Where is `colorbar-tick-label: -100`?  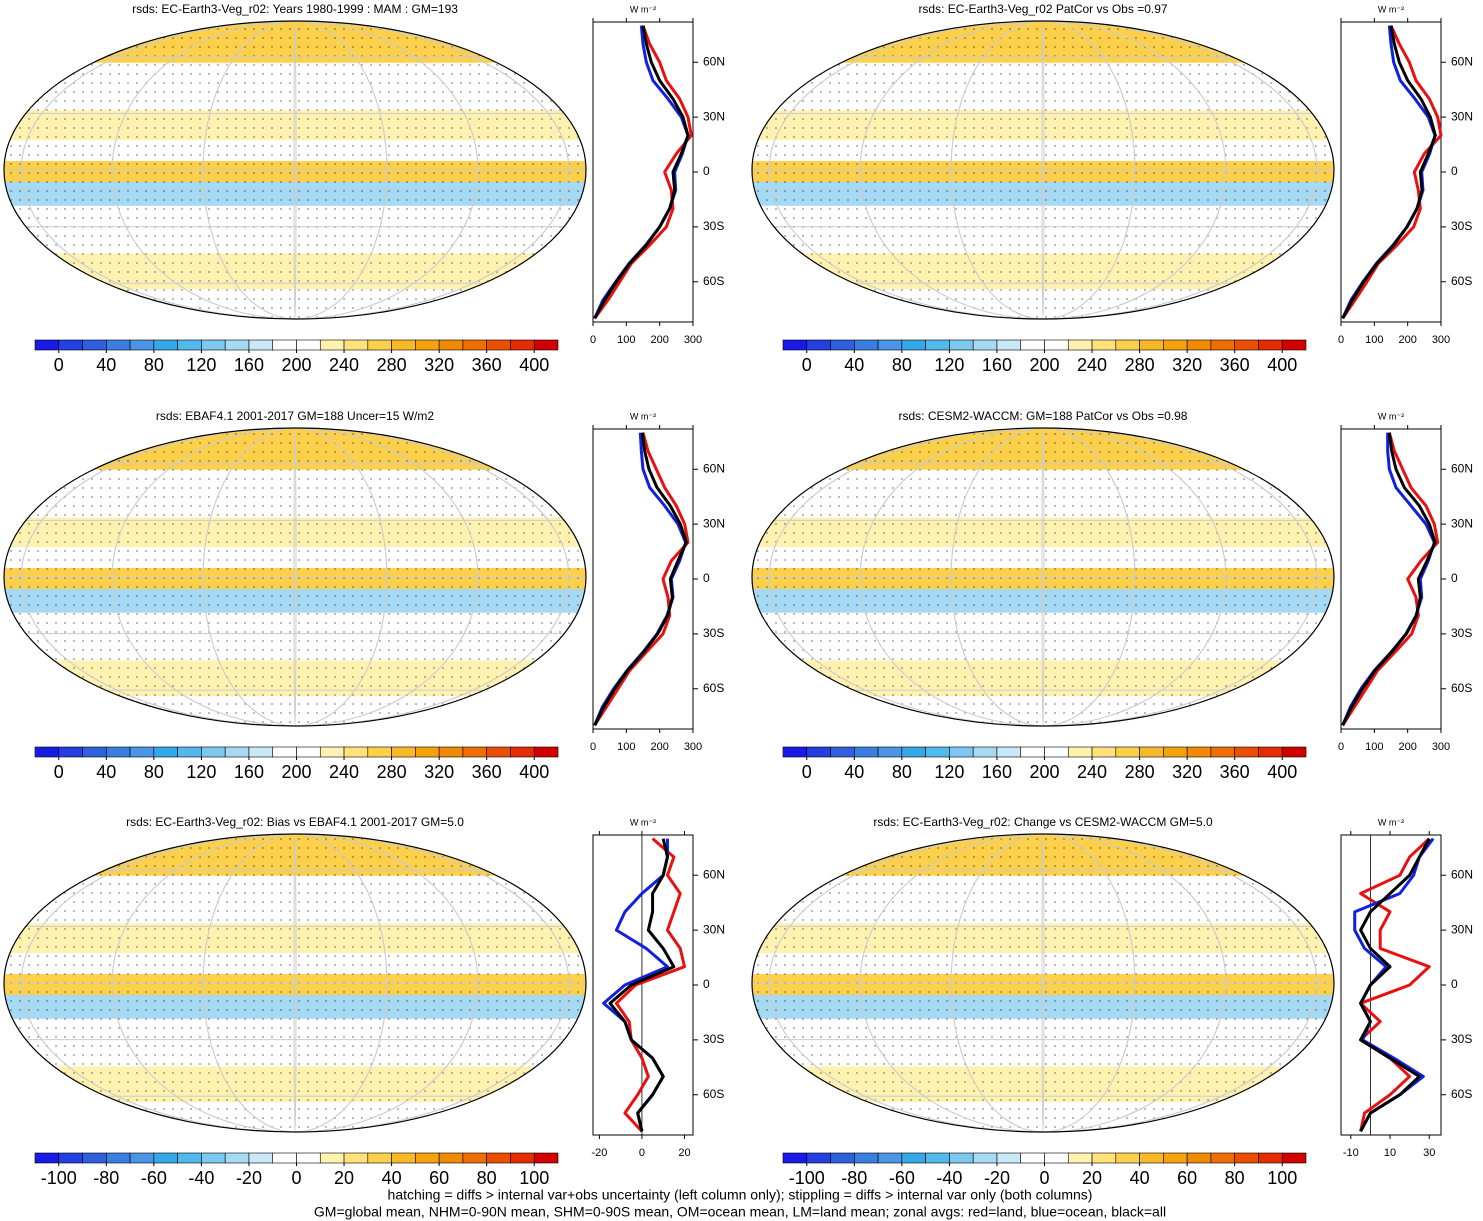
colorbar-tick-label: -100 is located at coordinates (59, 1178).